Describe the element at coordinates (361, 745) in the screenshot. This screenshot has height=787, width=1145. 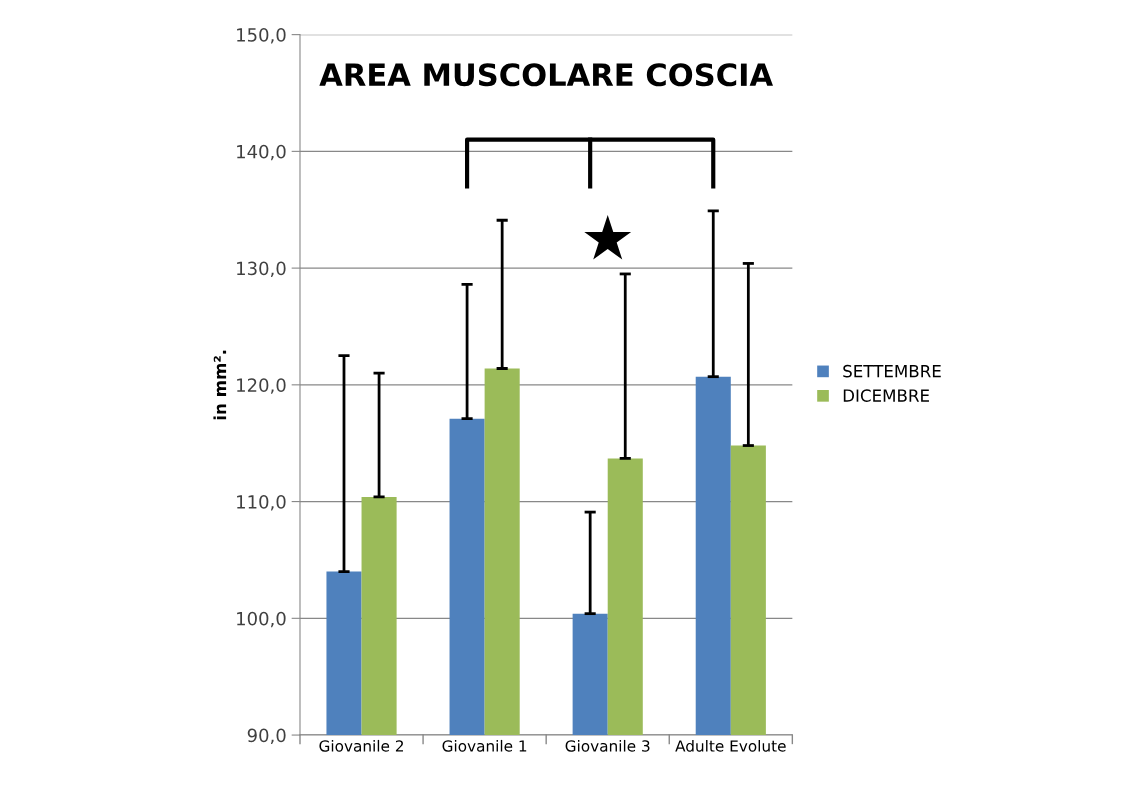
I see `x-tick-label: Giovanile 2` at that location.